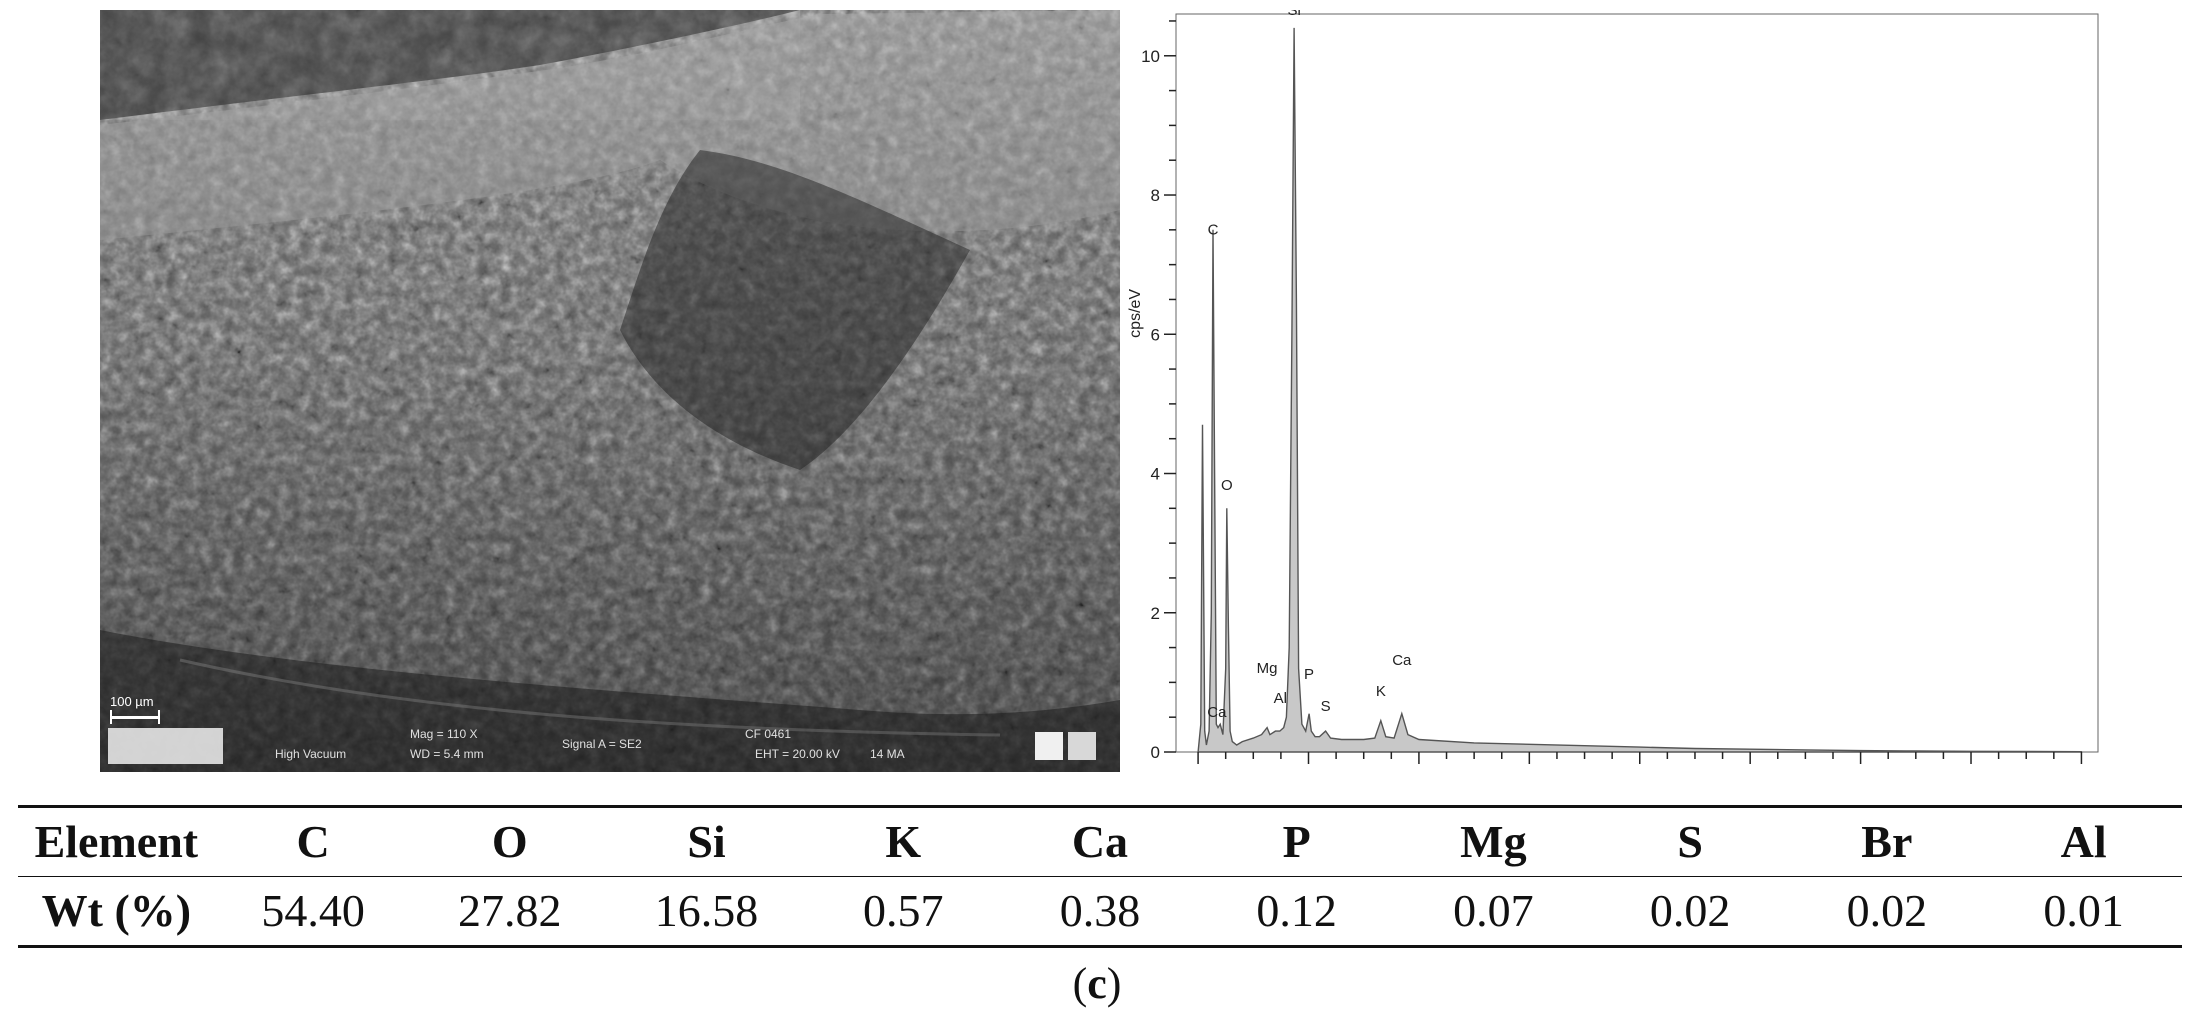  What do you see at coordinates (1227, 485) in the screenshot?
I see `peak-label: O` at bounding box center [1227, 485].